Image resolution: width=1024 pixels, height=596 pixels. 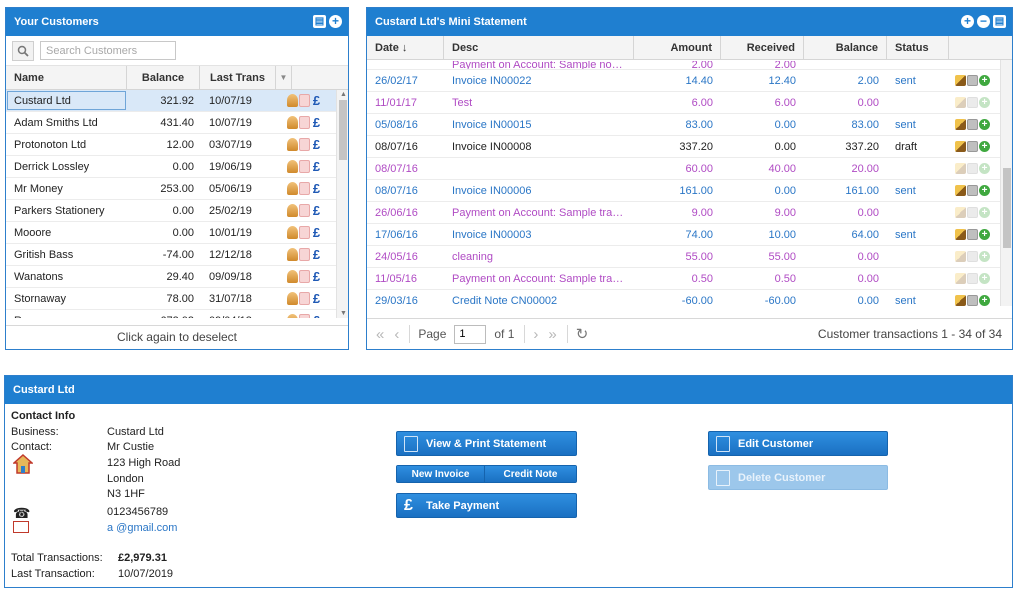 What do you see at coordinates (441, 474) in the screenshot?
I see `new-invoice-button: New Invoice` at bounding box center [441, 474].